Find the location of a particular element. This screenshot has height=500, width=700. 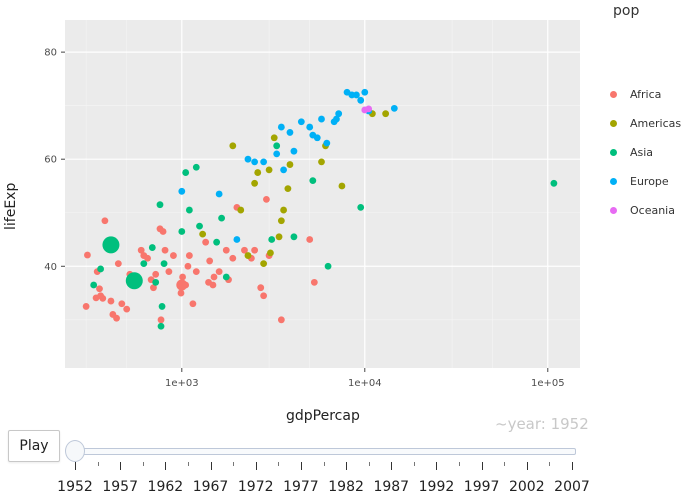

animation-slider-handle is located at coordinates (75, 451).